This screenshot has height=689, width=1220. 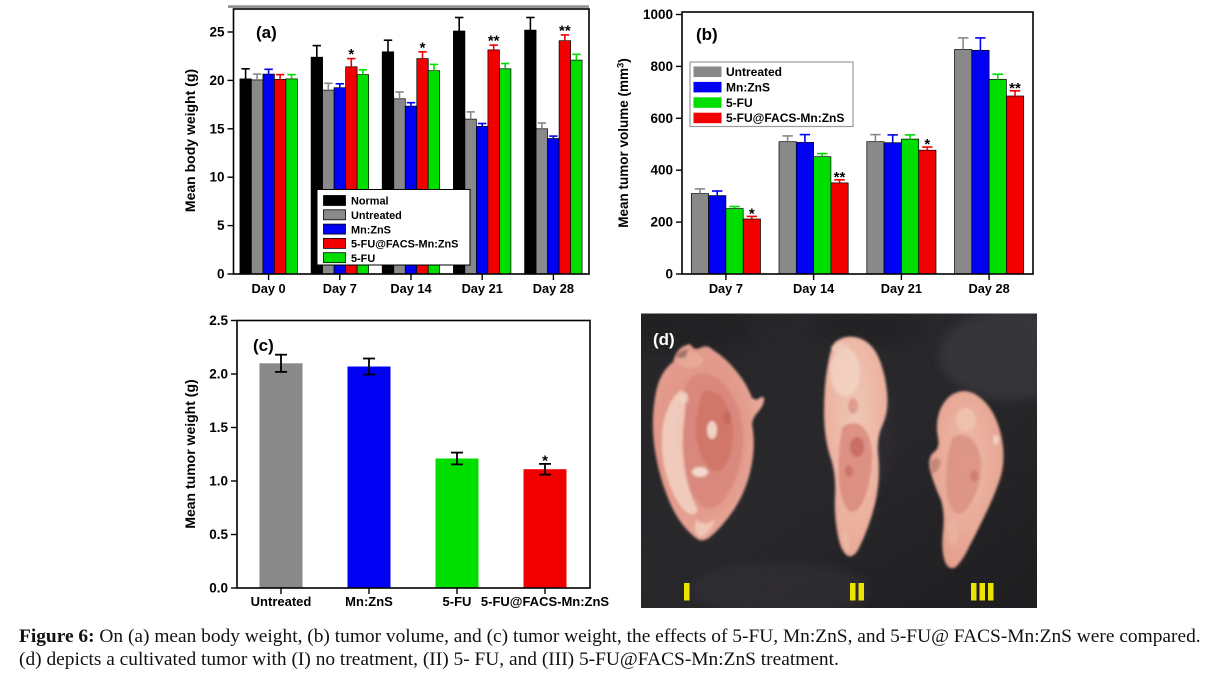 What do you see at coordinates (218, 481) in the screenshot?
I see `svg-text: 1.0` at bounding box center [218, 481].